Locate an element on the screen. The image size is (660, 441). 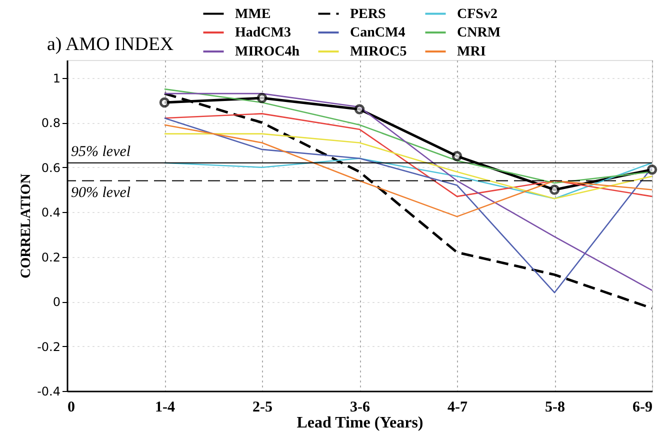
y-tick-label: 1 is located at coordinates (56, 78).